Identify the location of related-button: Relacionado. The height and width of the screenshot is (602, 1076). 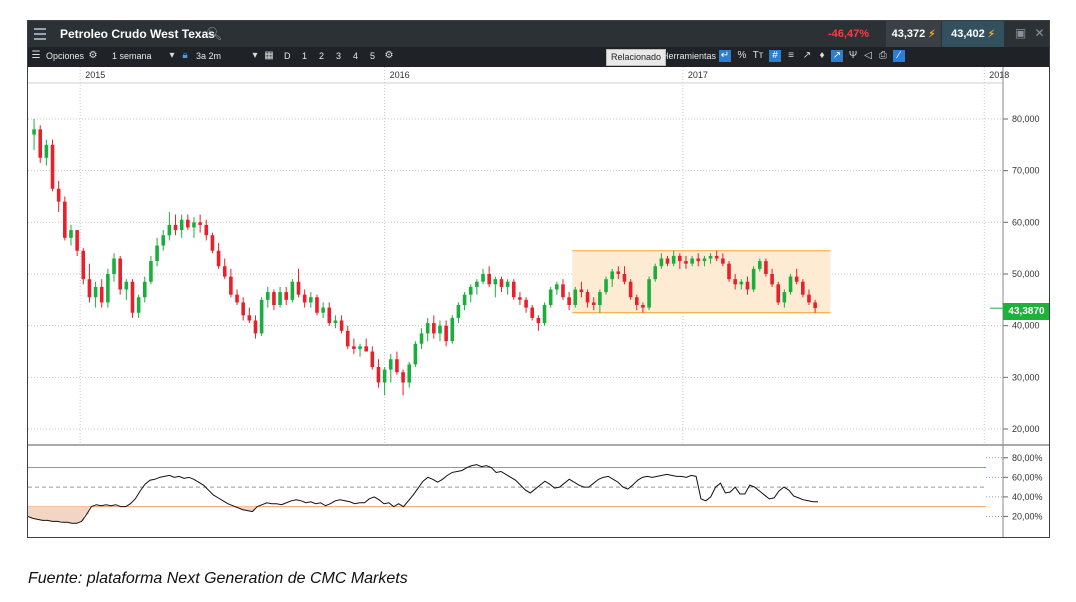
(636, 57).